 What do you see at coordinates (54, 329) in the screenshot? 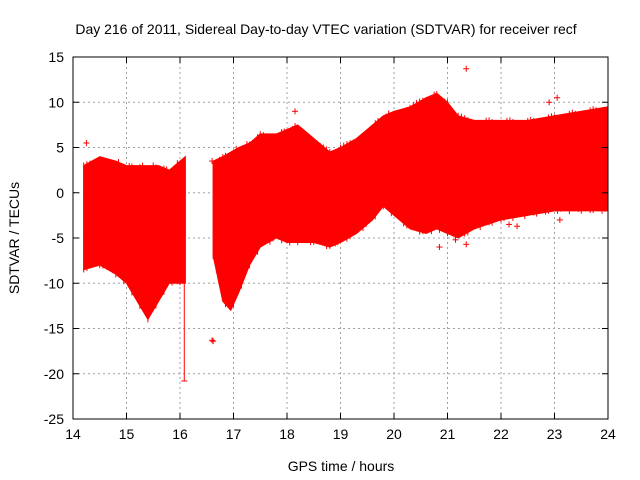
I see `y-tick-label: -15` at bounding box center [54, 329].